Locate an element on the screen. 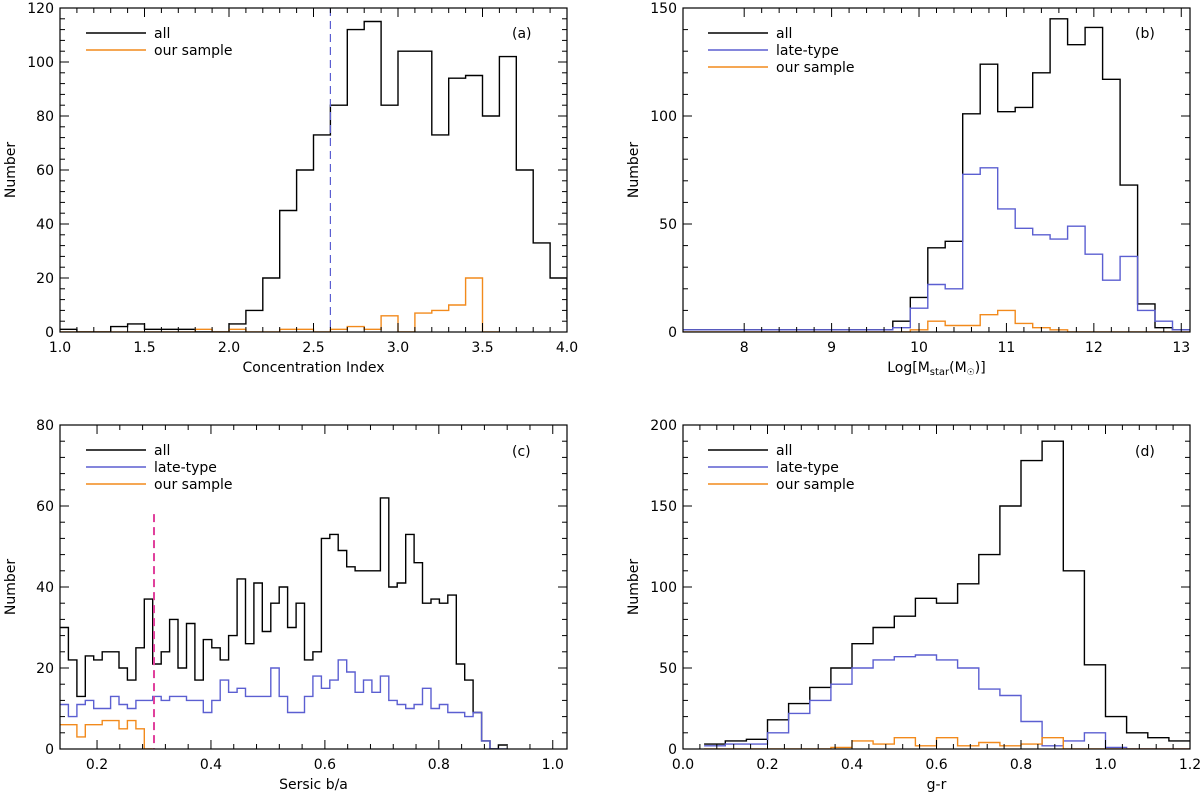 The width and height of the screenshot is (1200, 794). x-tick-label: 2.5 is located at coordinates (313, 348).